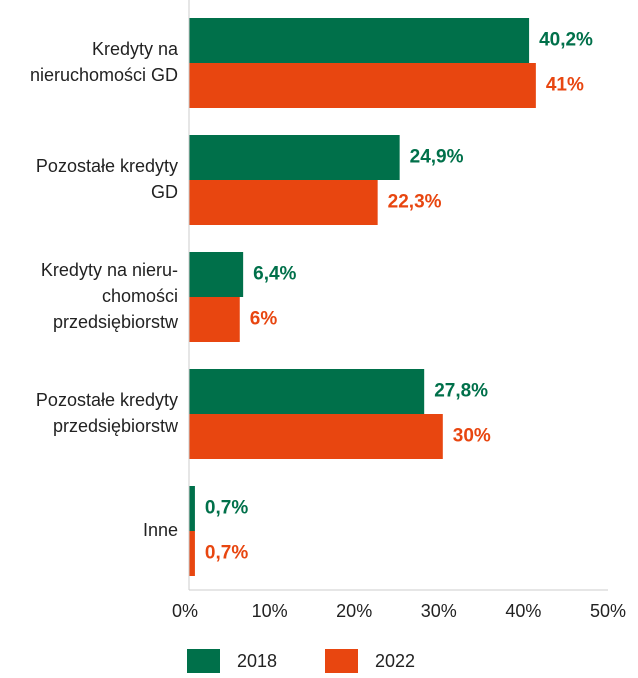  I want to click on category-label: Inne, so click(160, 530).